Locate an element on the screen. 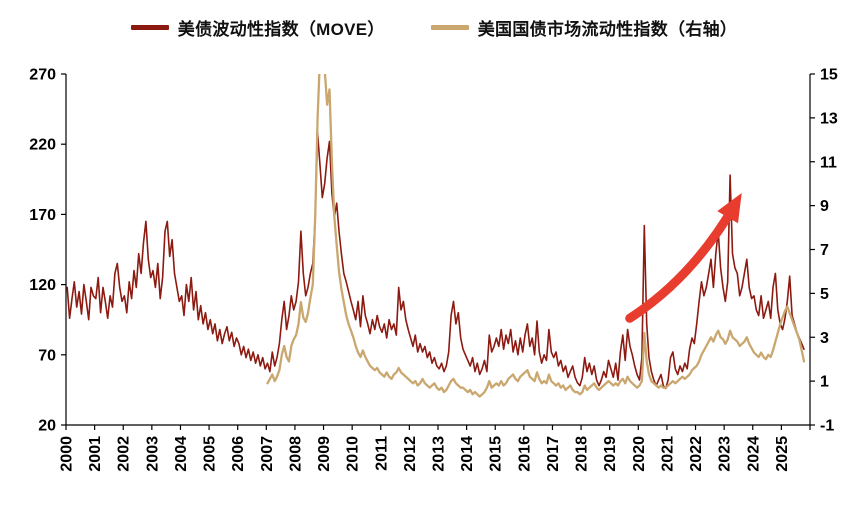  right-axis-tick-label: 13 is located at coordinates (829, 118).